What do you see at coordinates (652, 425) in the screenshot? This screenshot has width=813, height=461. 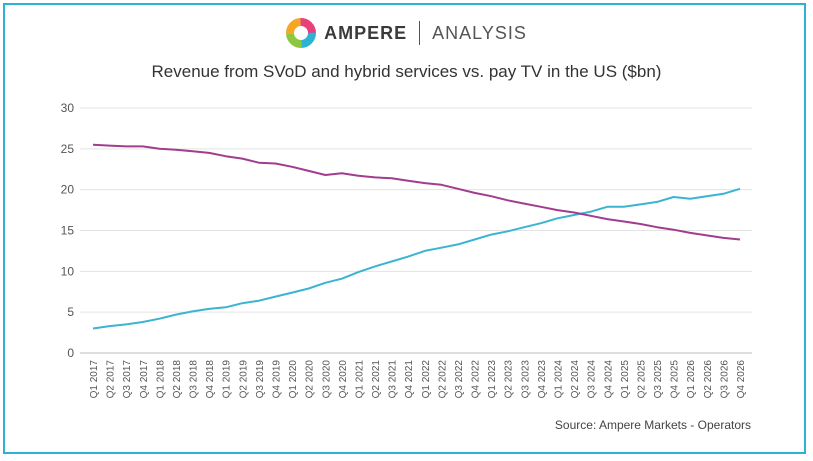 I see `source-note: Source: Ampere Markets - Operators` at bounding box center [652, 425].